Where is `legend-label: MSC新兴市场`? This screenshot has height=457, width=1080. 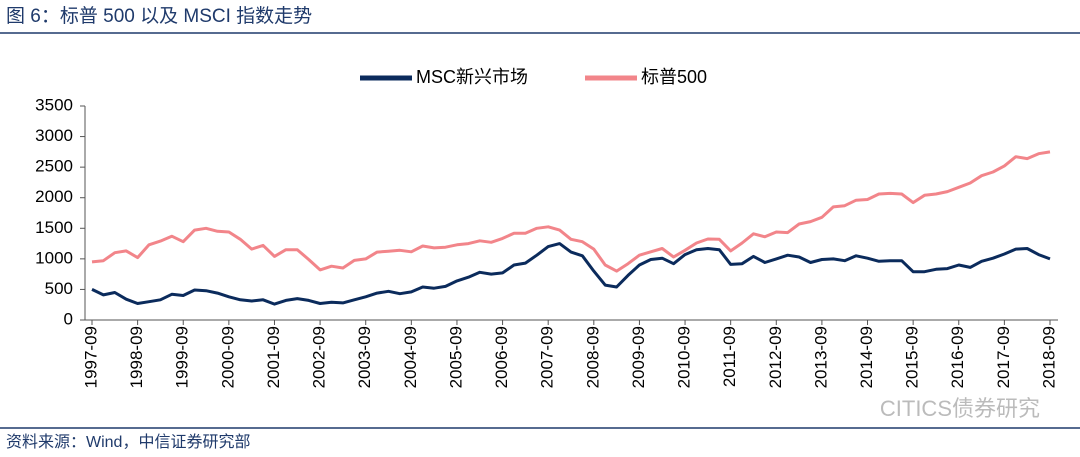
legend-label: MSC新兴市场 is located at coordinates (472, 77).